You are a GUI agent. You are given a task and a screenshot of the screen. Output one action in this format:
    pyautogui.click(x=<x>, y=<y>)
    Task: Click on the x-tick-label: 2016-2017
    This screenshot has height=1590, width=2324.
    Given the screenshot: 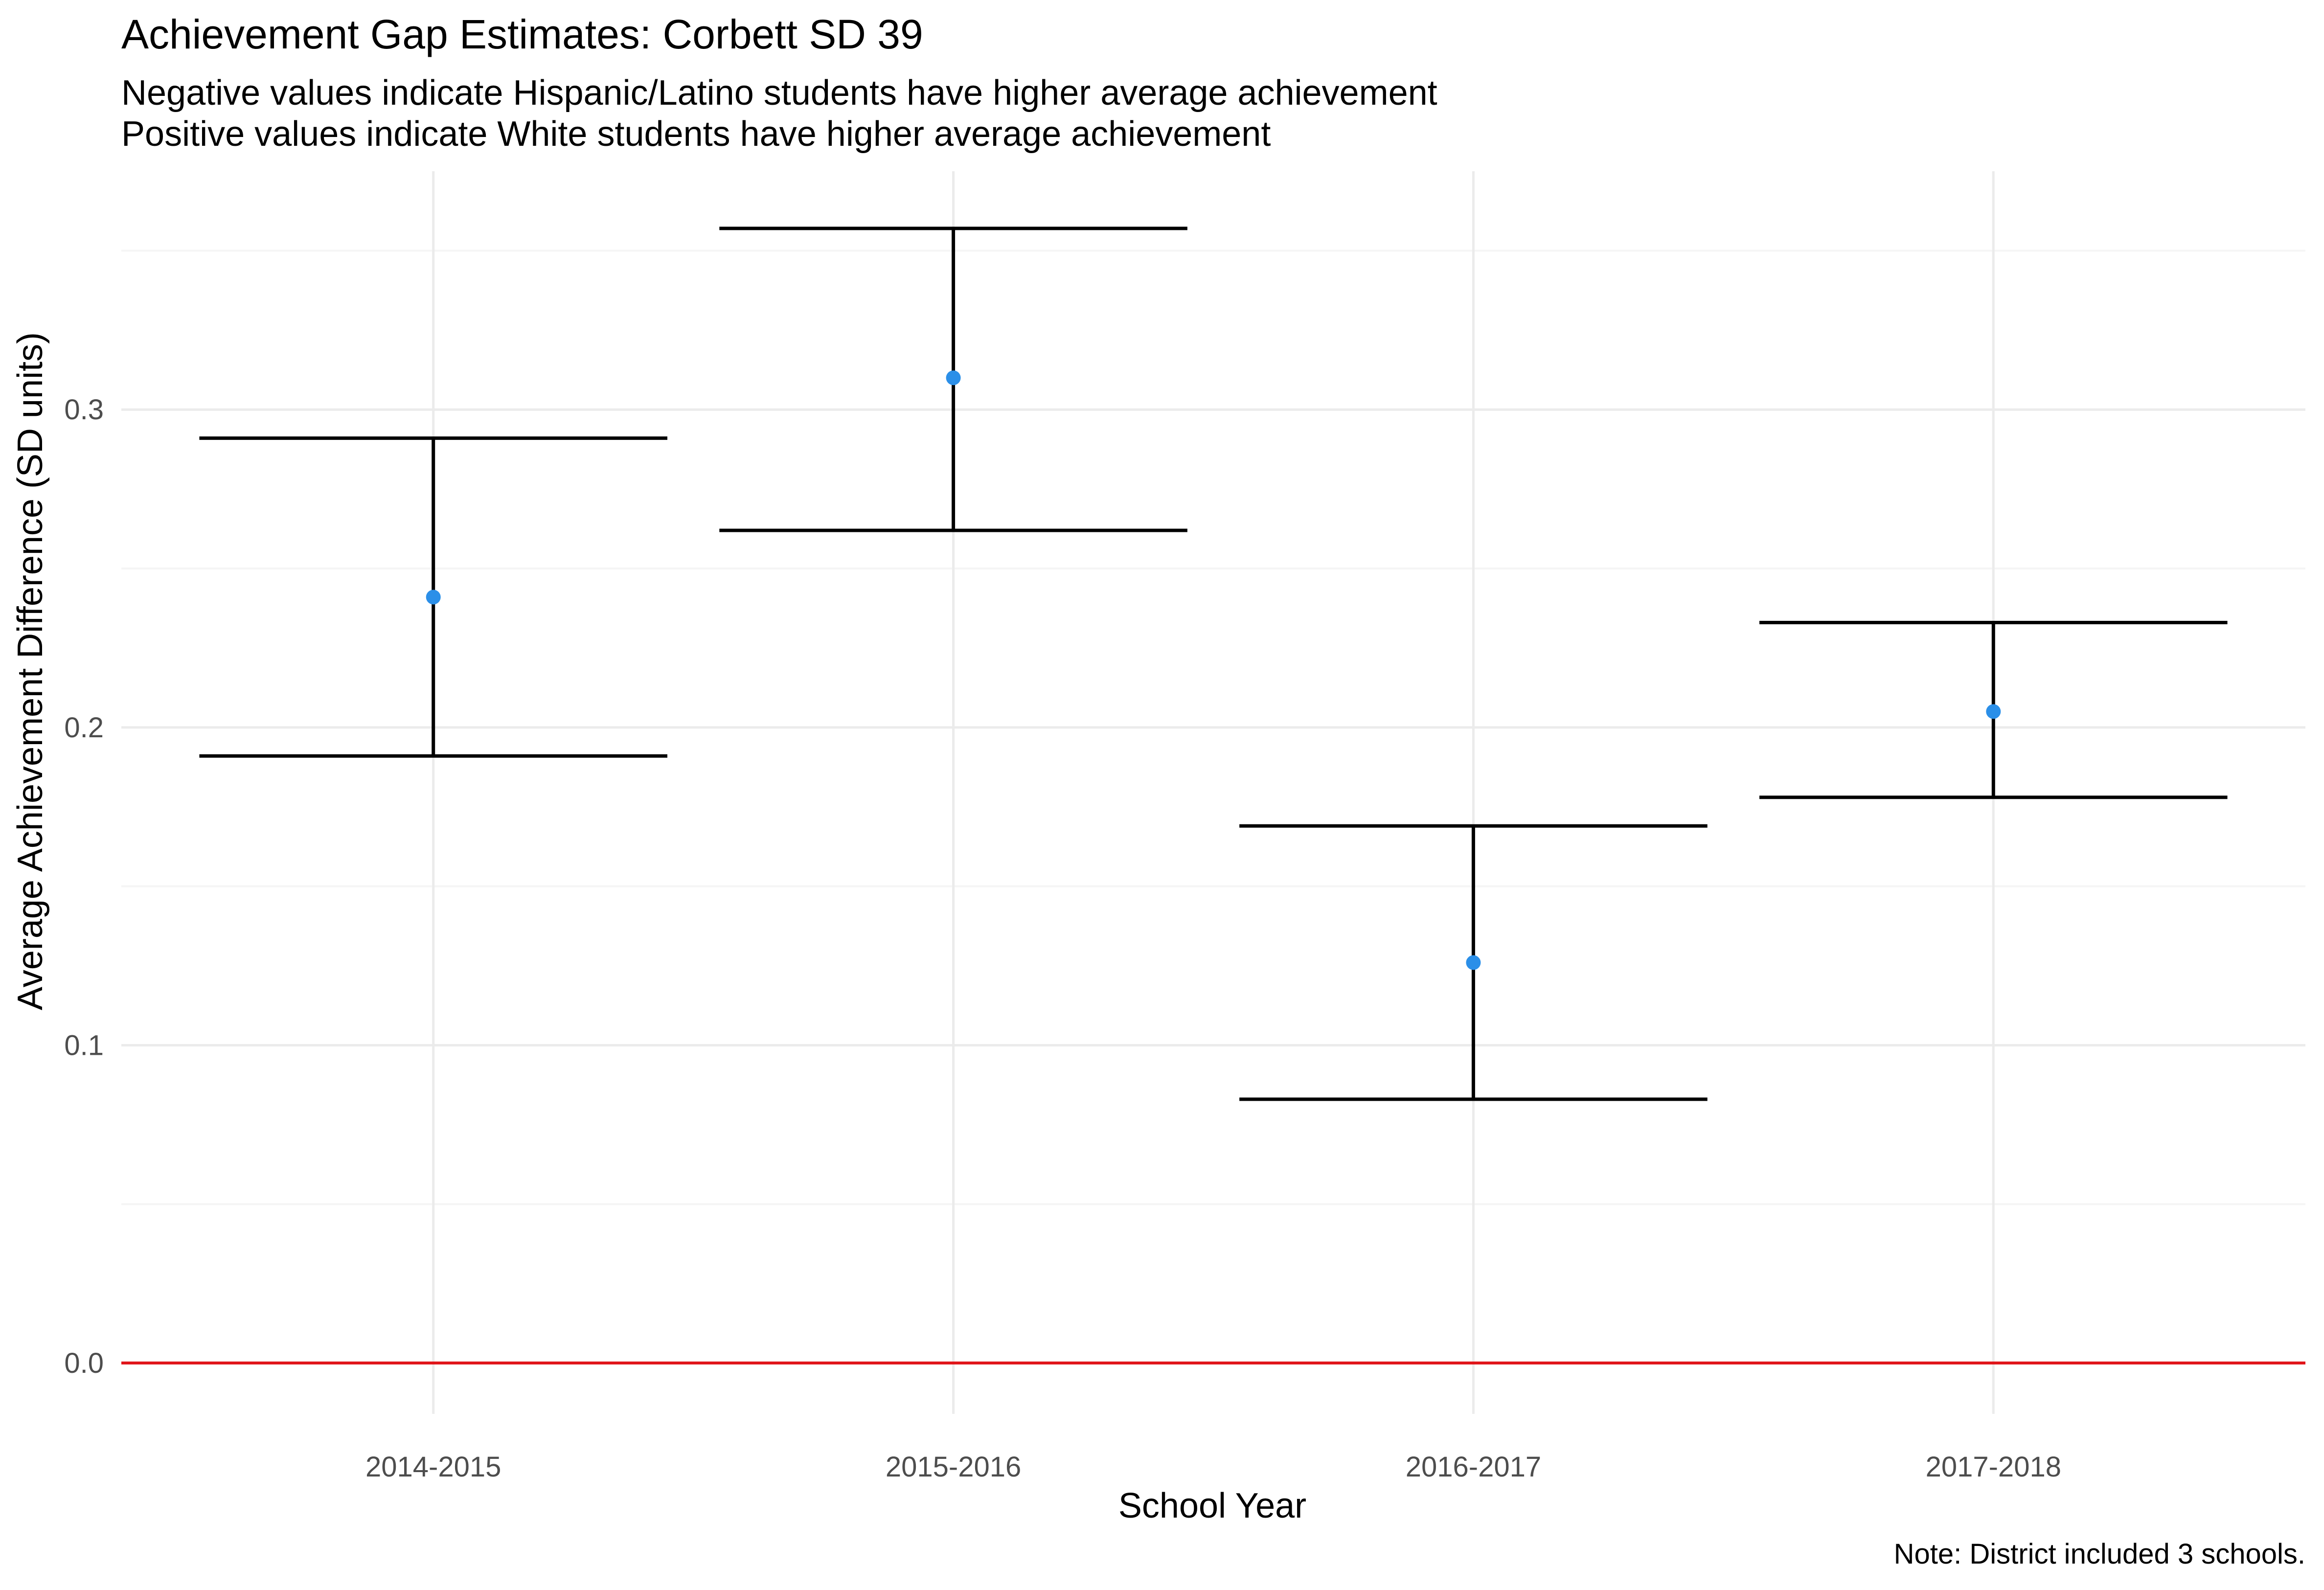 What is the action you would take?
    pyautogui.click(x=1473, y=1467)
    